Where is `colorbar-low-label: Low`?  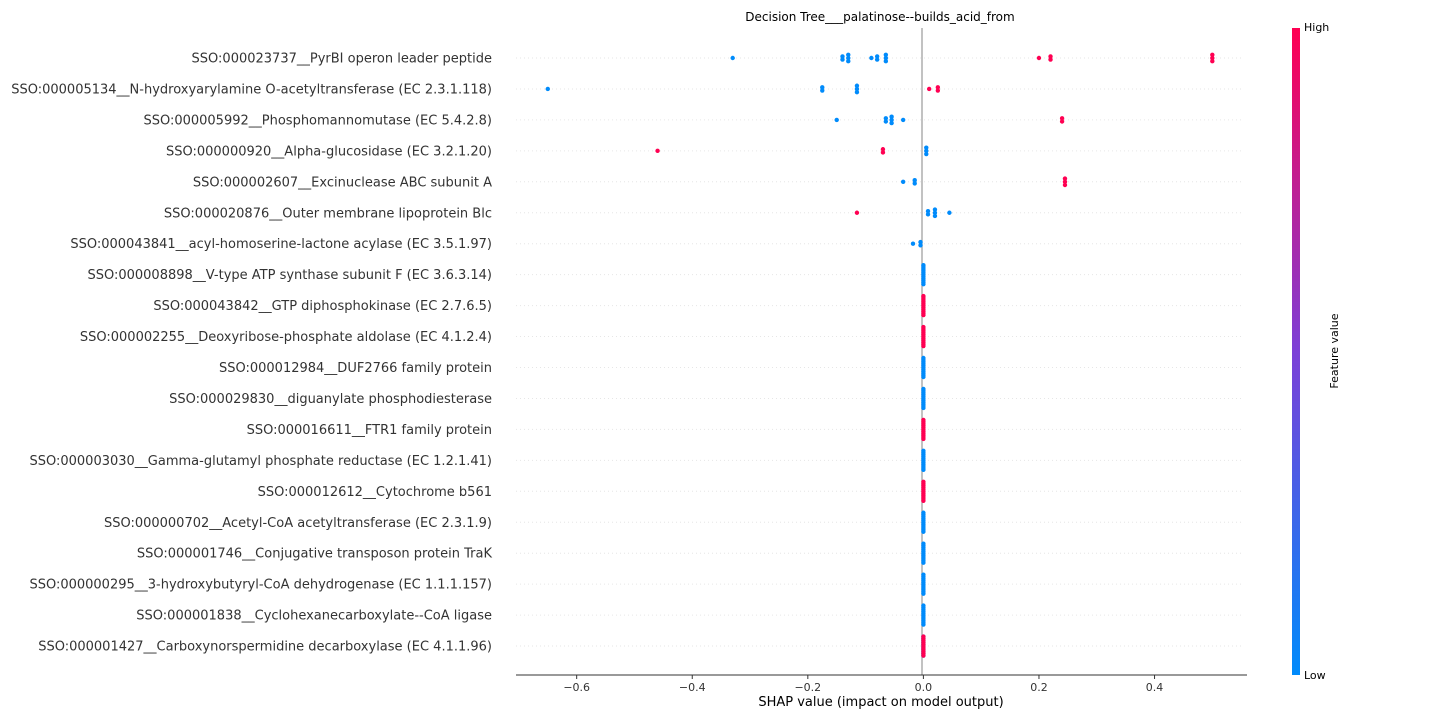
colorbar-low-label: Low is located at coordinates (1315, 675).